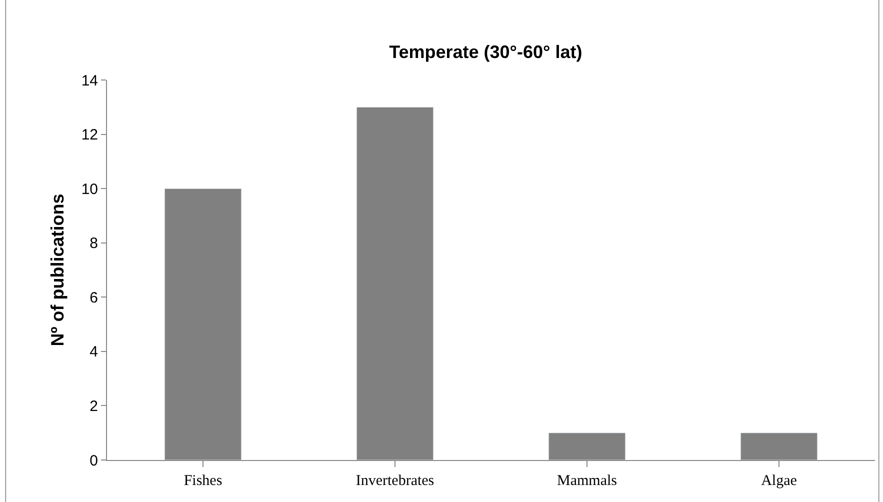 The height and width of the screenshot is (502, 883). I want to click on x-tick-label: Fishes, so click(203, 481).